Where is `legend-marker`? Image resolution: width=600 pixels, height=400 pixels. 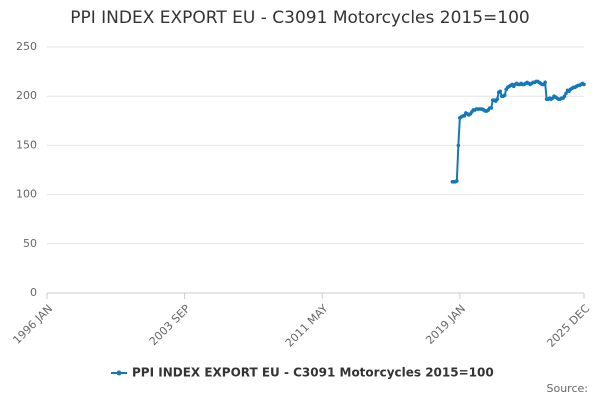 legend-marker is located at coordinates (119, 373).